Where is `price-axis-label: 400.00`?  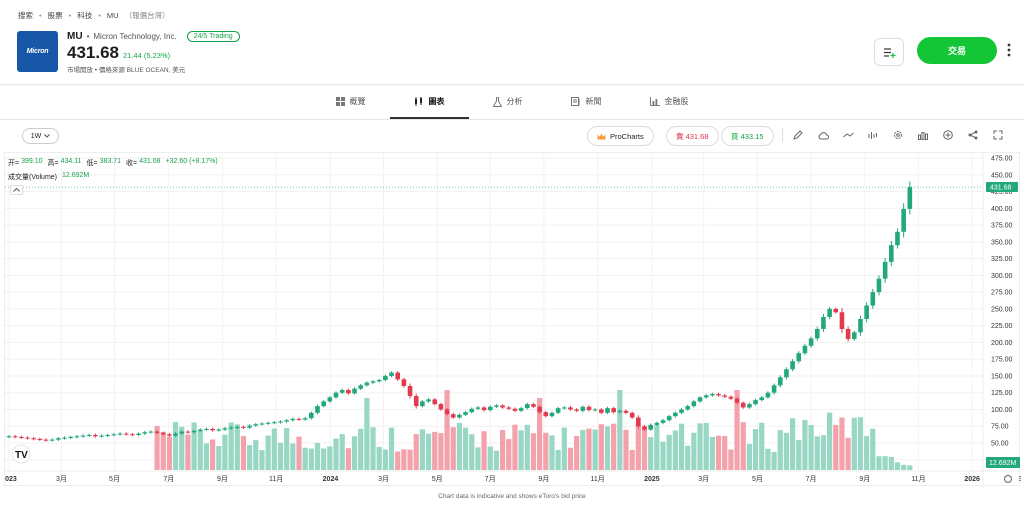
price-axis-label: 400.00 is located at coordinates (1002, 209).